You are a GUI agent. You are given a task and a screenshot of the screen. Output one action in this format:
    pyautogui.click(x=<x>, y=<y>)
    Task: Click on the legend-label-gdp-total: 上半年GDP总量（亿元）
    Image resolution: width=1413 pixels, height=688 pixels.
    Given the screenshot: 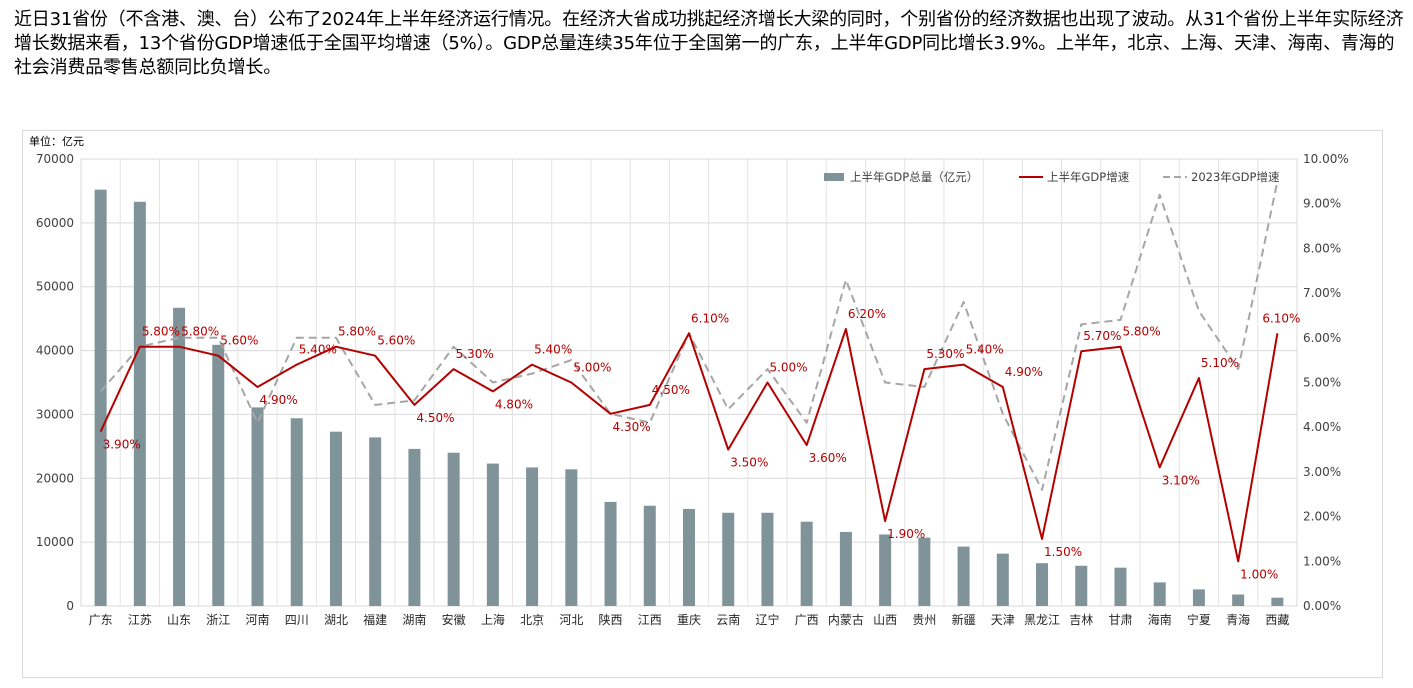 What is the action you would take?
    pyautogui.click(x=914, y=177)
    